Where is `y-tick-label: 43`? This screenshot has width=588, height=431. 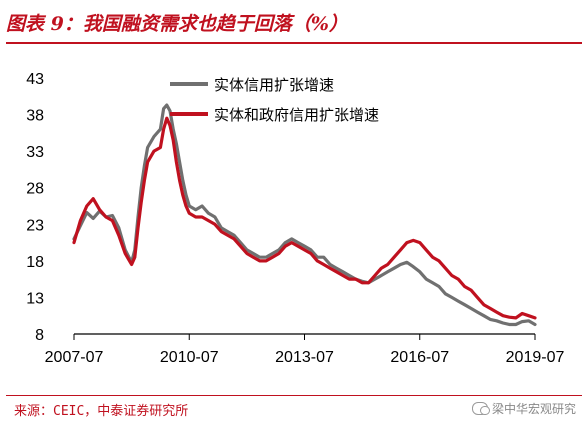 y-tick-label: 43 is located at coordinates (35, 79).